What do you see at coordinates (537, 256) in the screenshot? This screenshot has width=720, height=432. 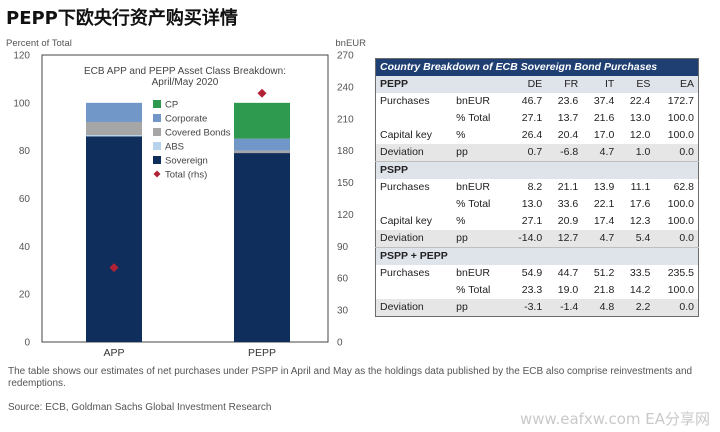 I see `table-section-header: PSPP + PEPP` at bounding box center [537, 256].